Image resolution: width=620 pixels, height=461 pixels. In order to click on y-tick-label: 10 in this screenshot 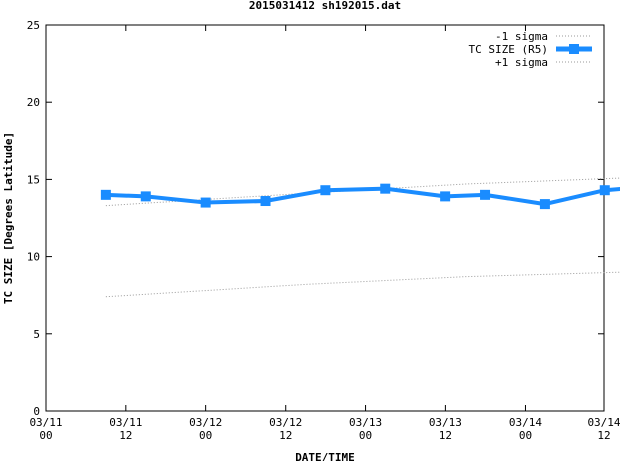, I will do `click(33, 257)`.